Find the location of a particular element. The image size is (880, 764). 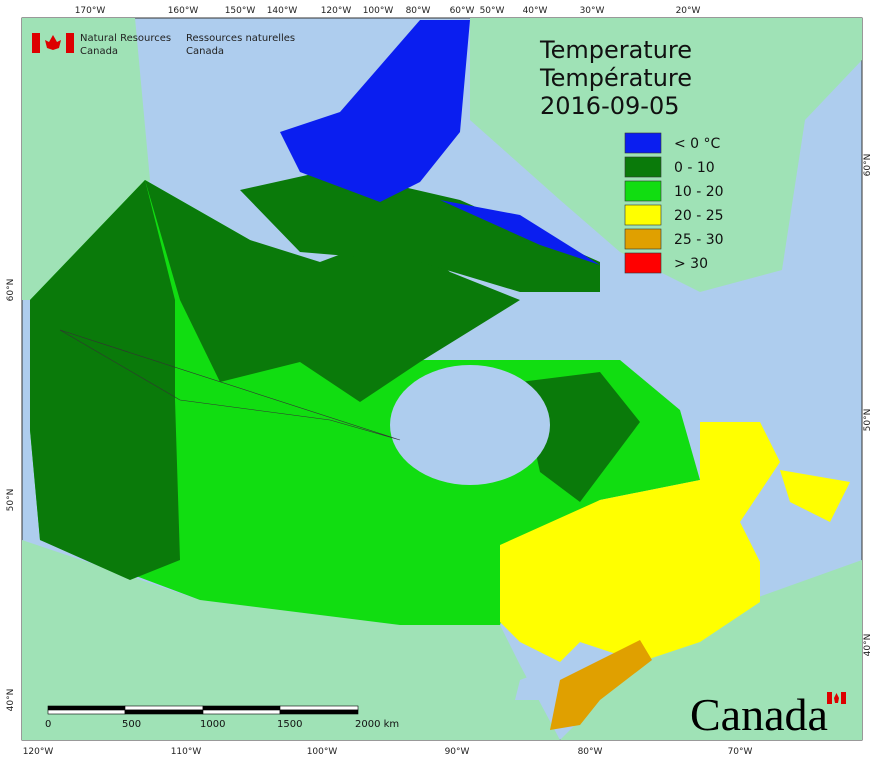

scale-bar: 0 500 1000 1500 2000 km is located at coordinates (222, 717).